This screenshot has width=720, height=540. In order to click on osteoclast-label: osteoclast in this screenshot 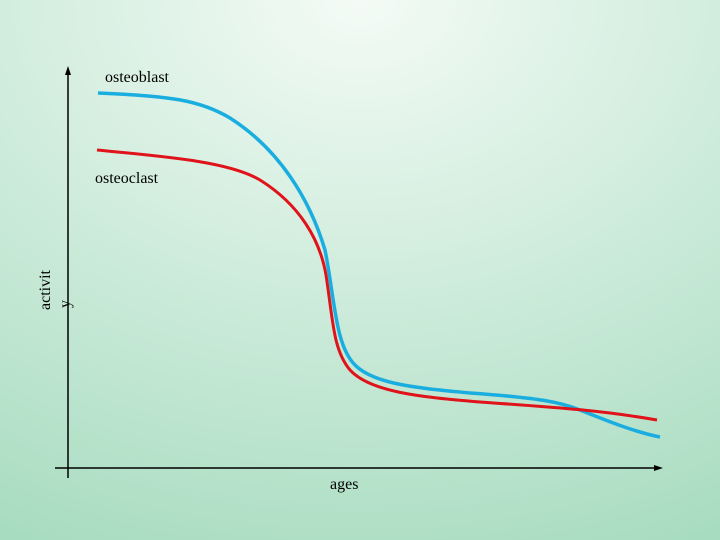, I will do `click(127, 178)`.